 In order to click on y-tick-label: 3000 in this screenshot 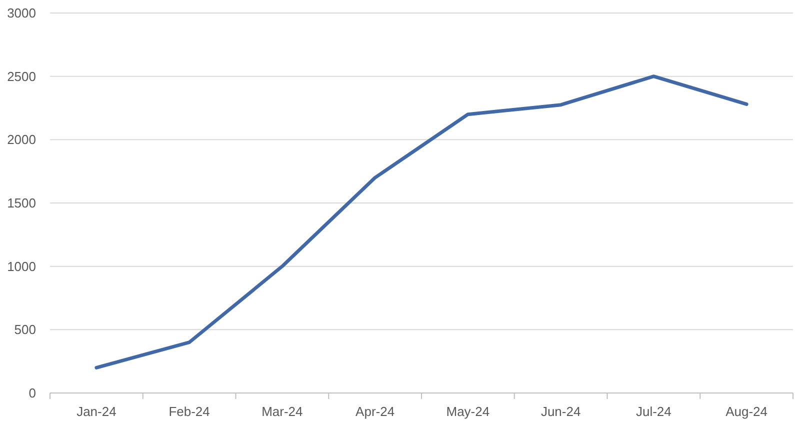, I will do `click(21, 13)`.